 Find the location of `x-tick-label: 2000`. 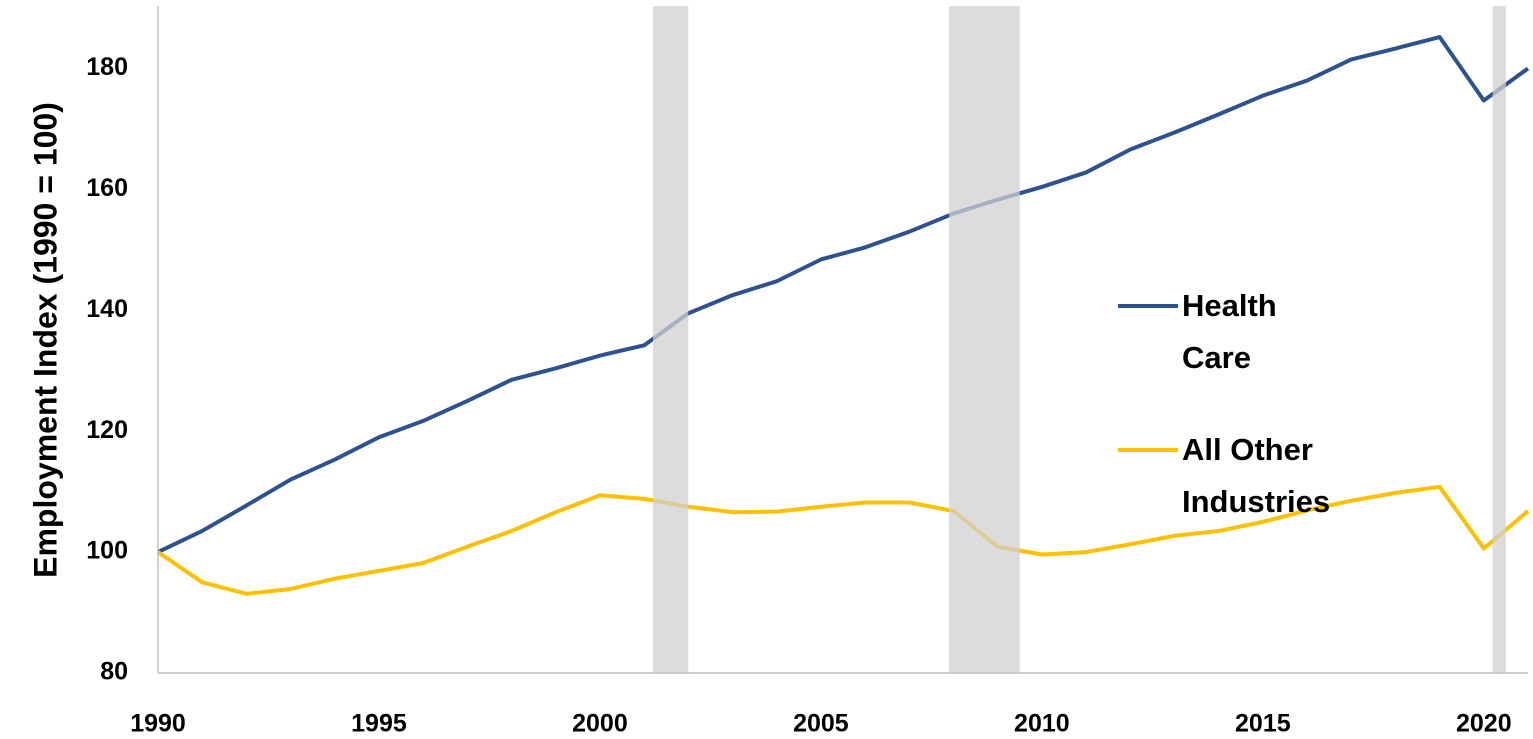

x-tick-label: 2000 is located at coordinates (600, 724).